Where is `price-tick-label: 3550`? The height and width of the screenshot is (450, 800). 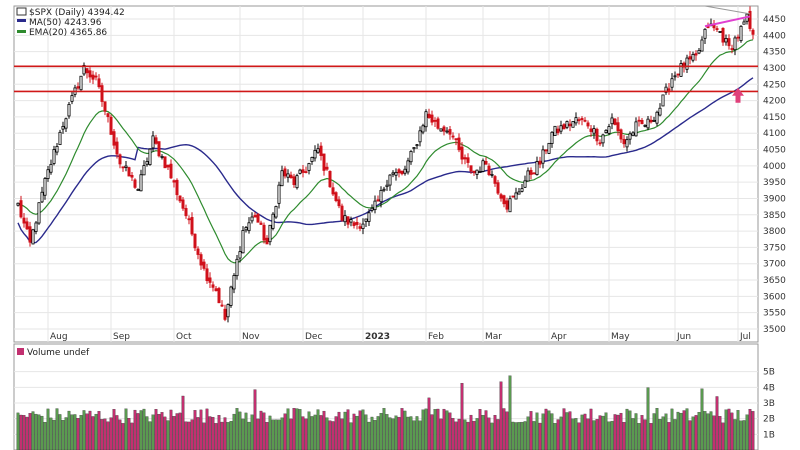
price-tick-label: 3550 is located at coordinates (774, 314).